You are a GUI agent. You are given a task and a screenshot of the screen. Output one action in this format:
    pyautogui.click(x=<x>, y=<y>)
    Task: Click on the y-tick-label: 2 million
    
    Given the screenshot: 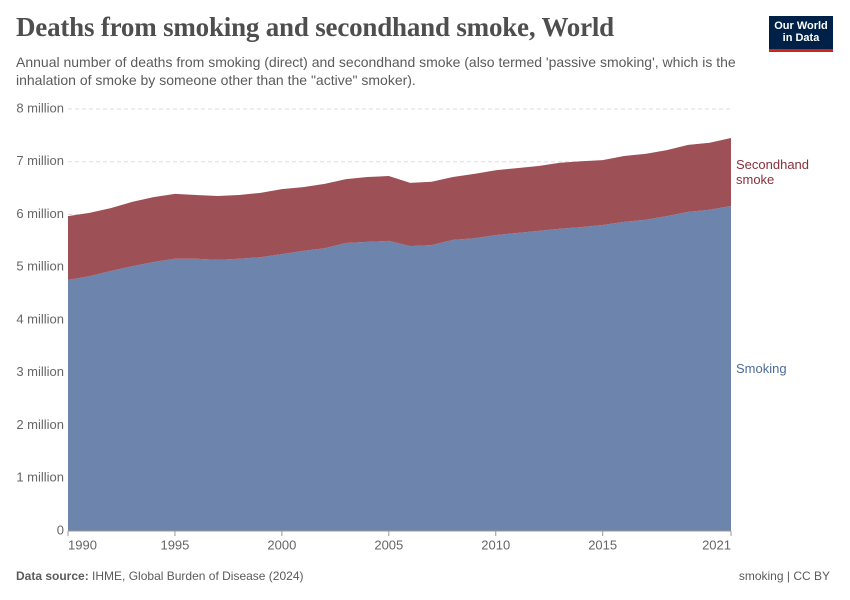 What is the action you would take?
    pyautogui.click(x=40, y=424)
    